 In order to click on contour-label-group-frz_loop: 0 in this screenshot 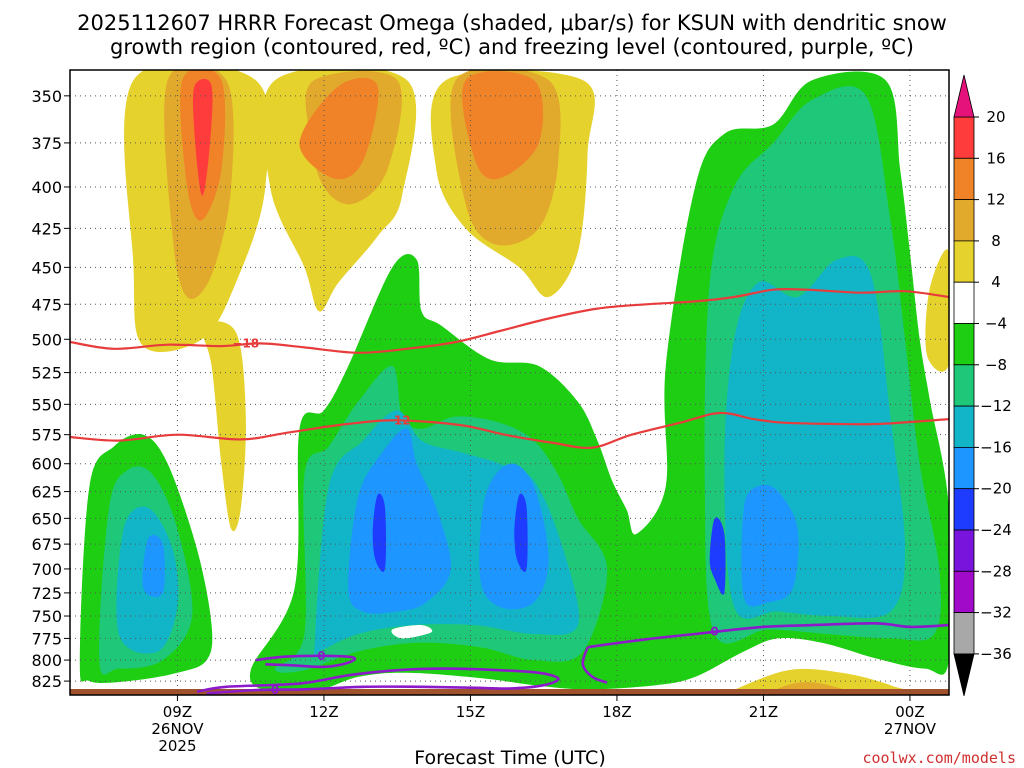, I will do `click(321, 656)`.